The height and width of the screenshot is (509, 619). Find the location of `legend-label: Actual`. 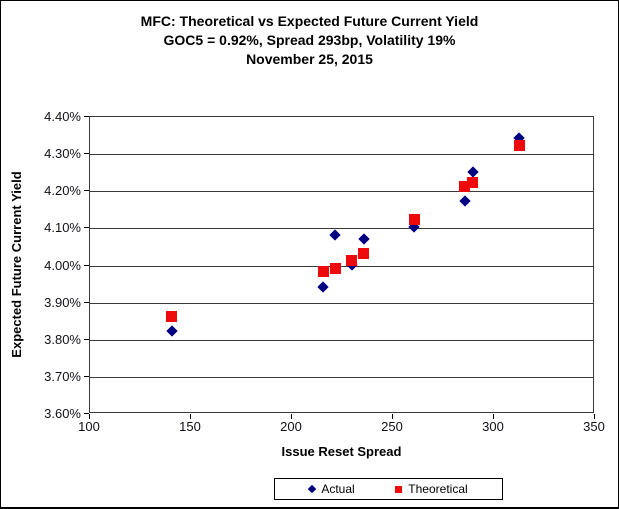

legend-label: Actual is located at coordinates (338, 489).